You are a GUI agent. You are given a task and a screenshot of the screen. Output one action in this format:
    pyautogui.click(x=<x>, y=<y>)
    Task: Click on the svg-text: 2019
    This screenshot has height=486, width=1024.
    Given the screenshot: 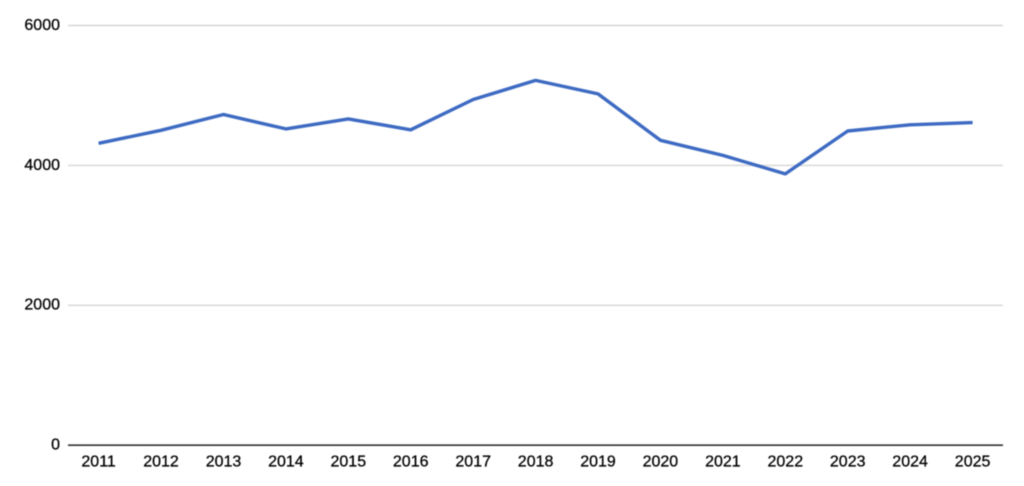 What is the action you would take?
    pyautogui.click(x=598, y=462)
    